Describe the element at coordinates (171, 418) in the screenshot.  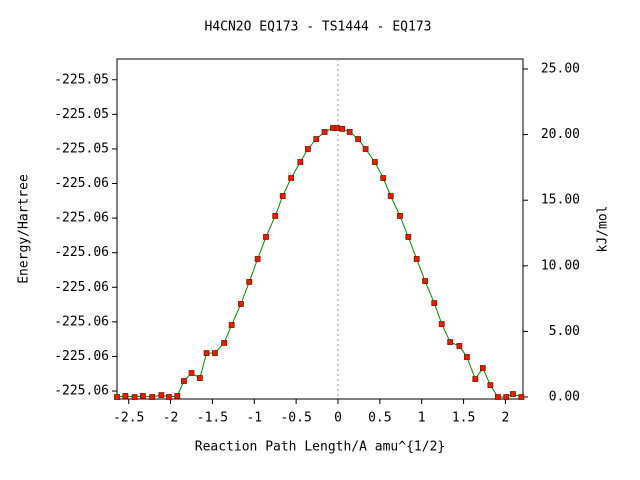
I see `x-tick-label: -2` at that location.